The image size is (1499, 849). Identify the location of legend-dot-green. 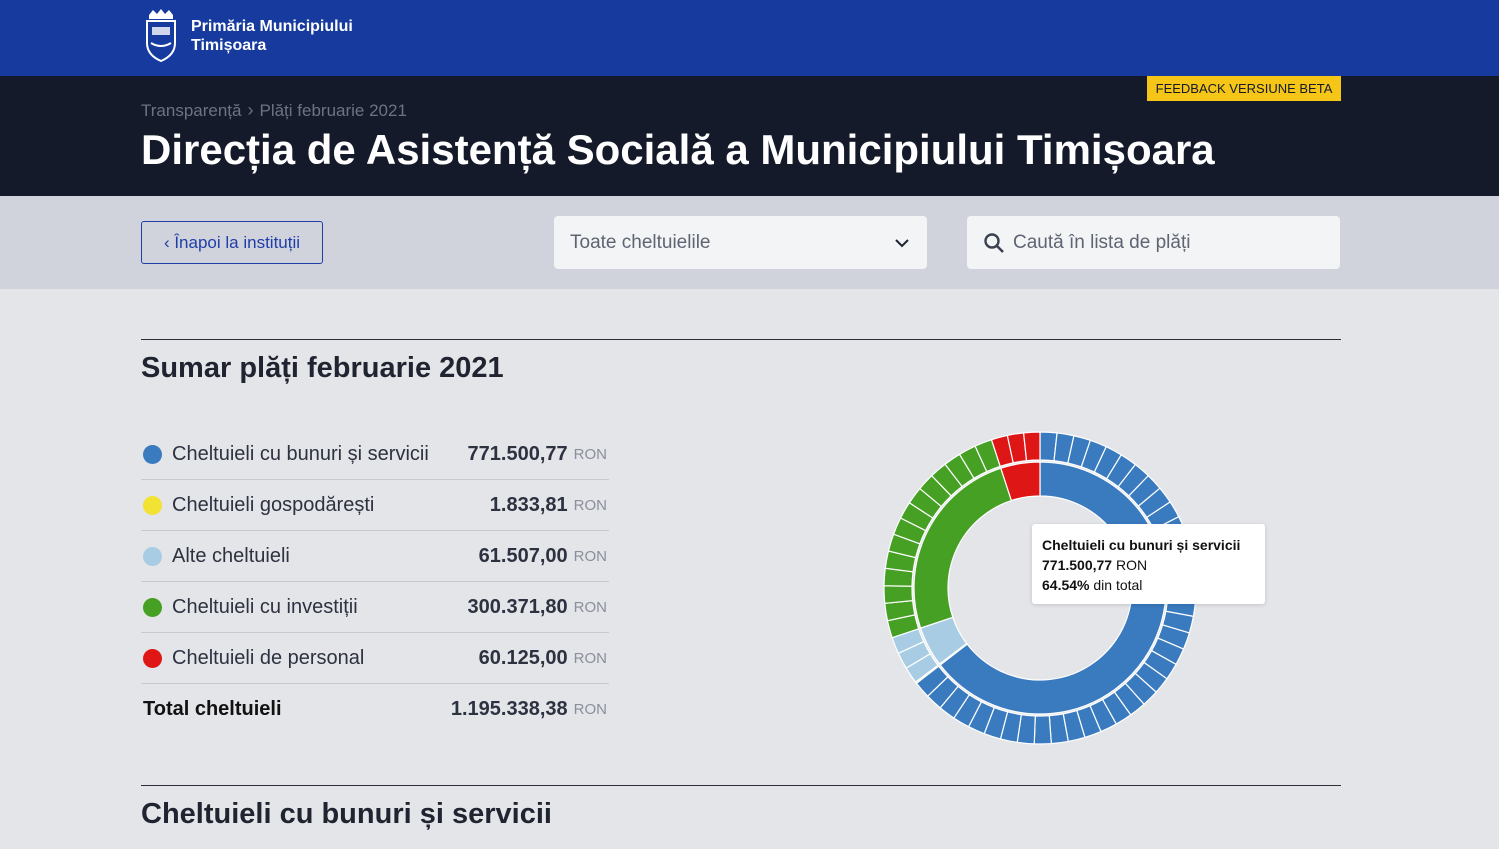
(152, 607).